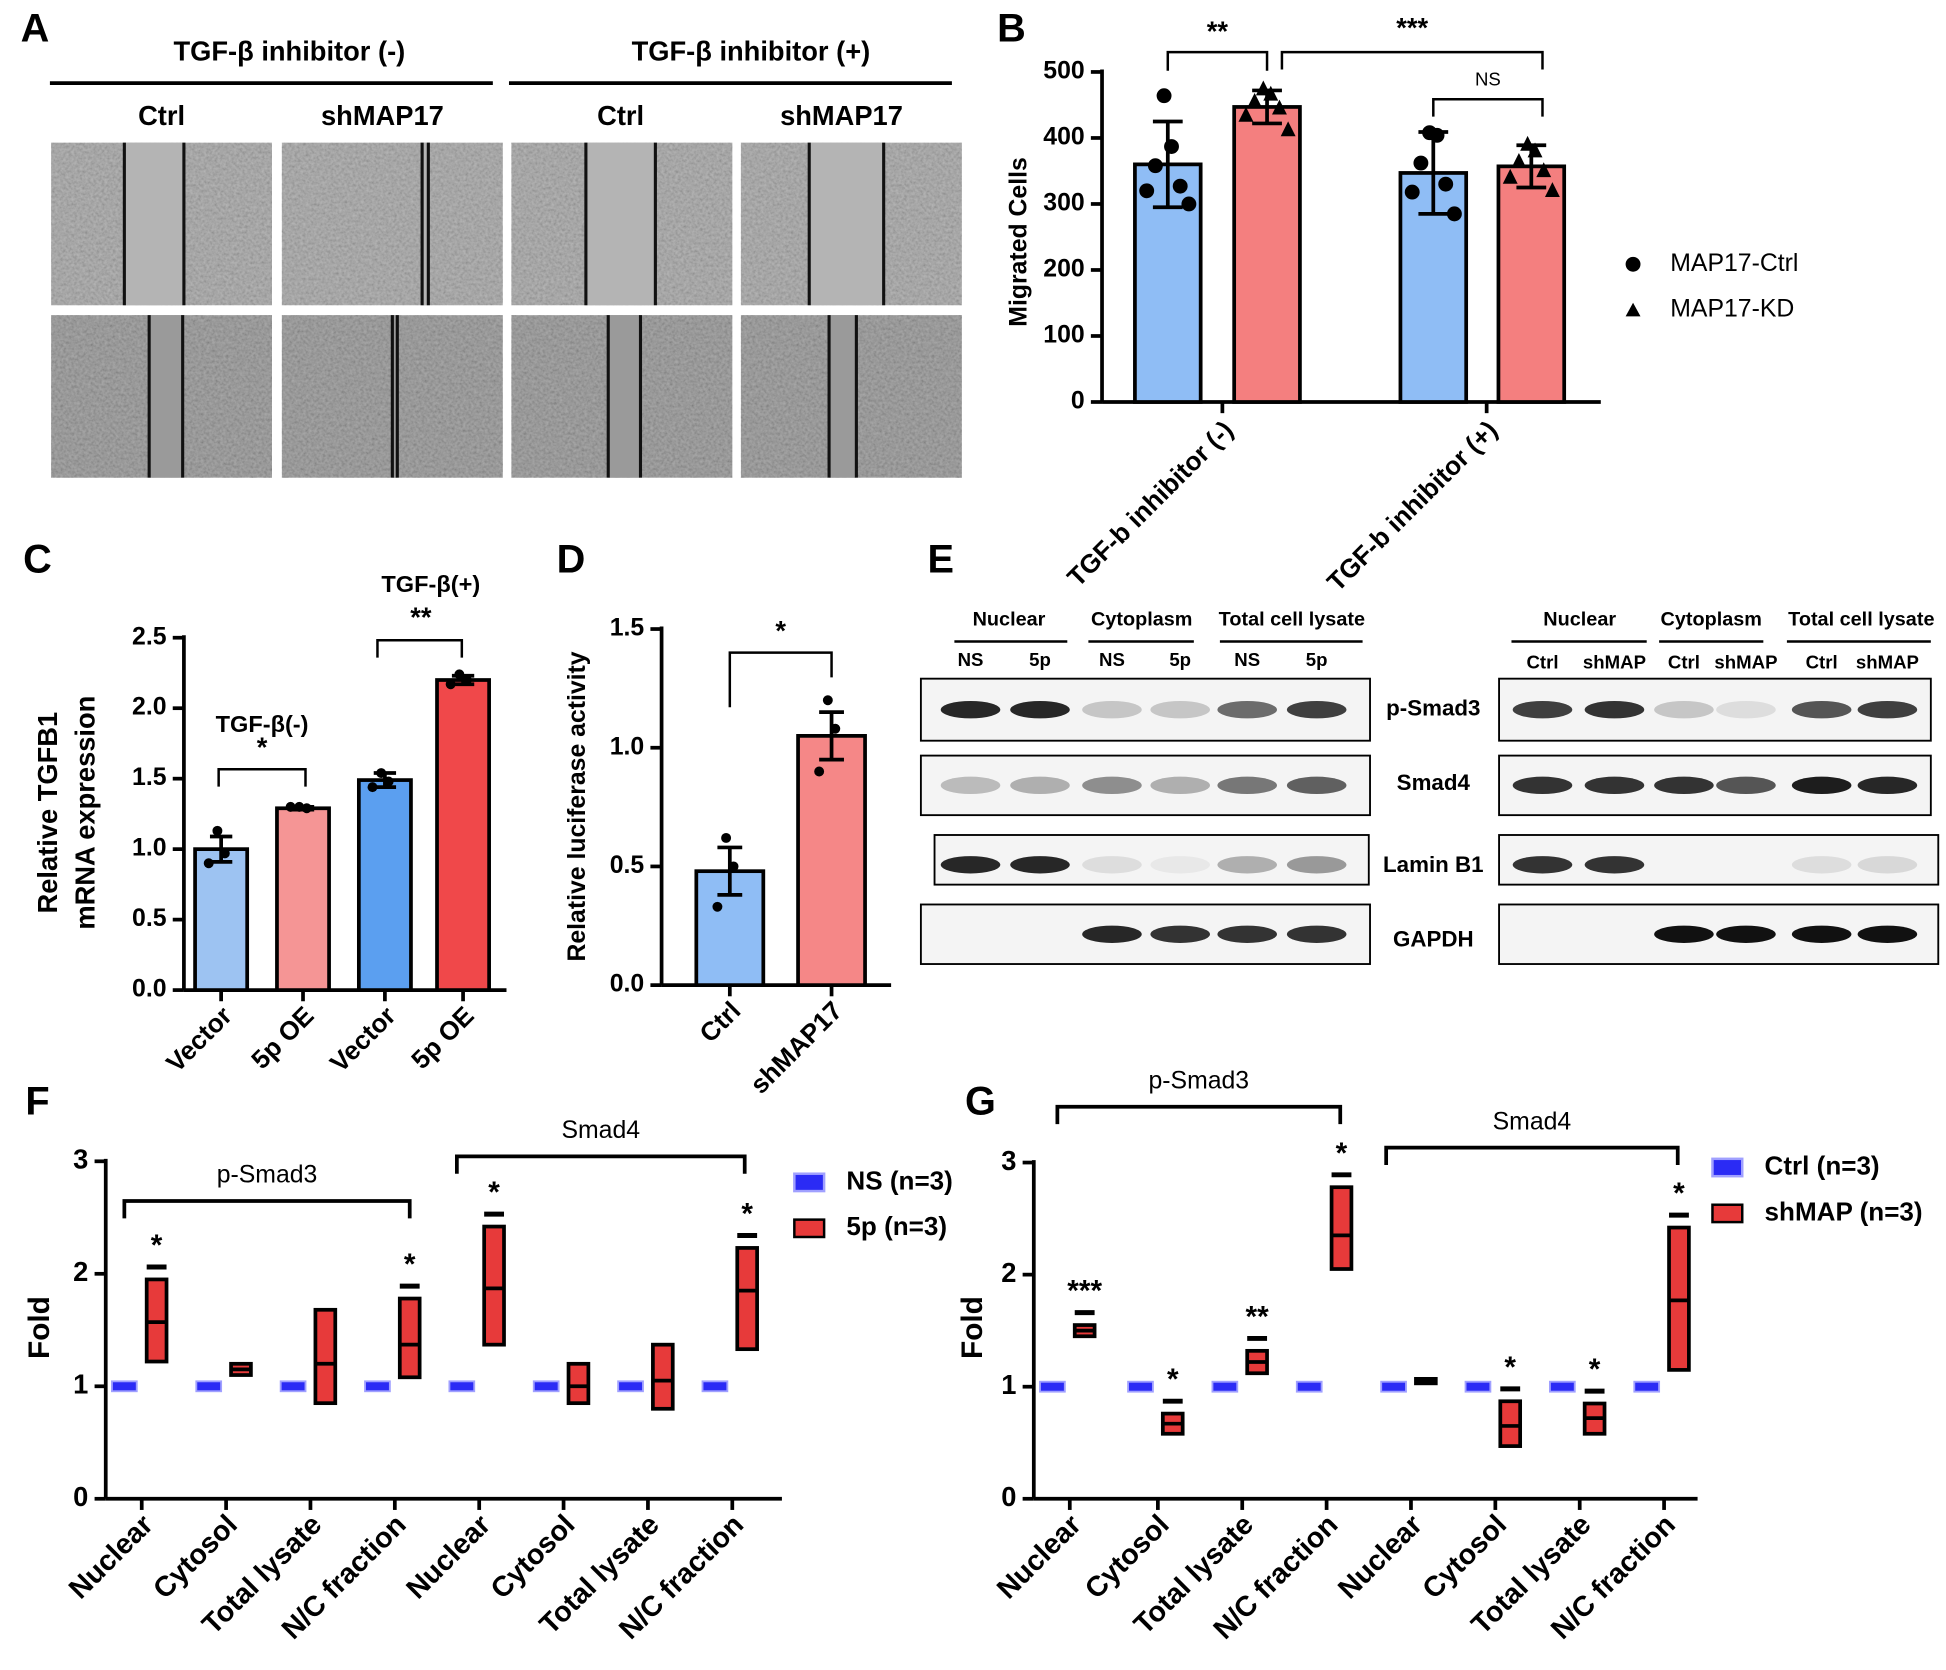 The height and width of the screenshot is (1670, 1946). What do you see at coordinates (1084, 1291) in the screenshot?
I see `significance-label: ***` at bounding box center [1084, 1291].